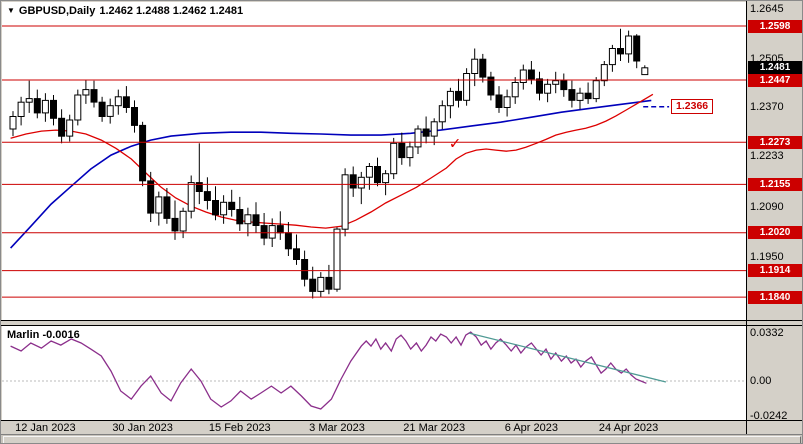 The width and height of the screenshot is (803, 444). What do you see at coordinates (746, 217) in the screenshot?
I see `price-axis-divider` at bounding box center [746, 217].